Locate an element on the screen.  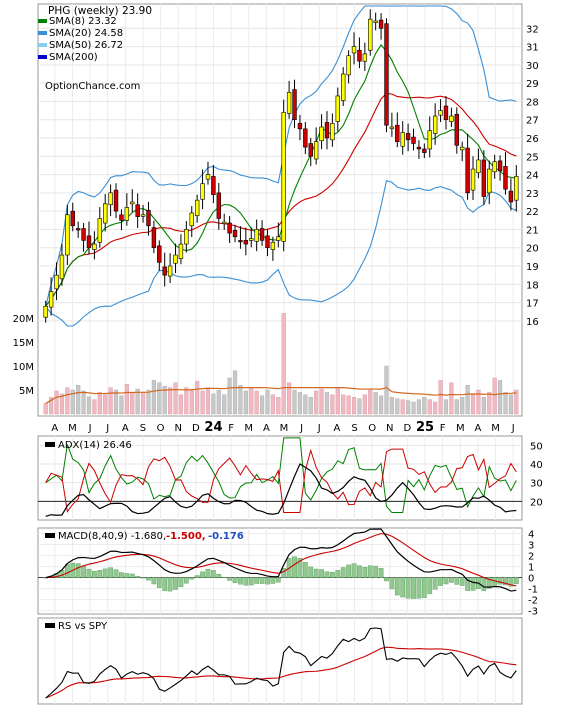
legend-swatch is located at coordinates (42, 21).